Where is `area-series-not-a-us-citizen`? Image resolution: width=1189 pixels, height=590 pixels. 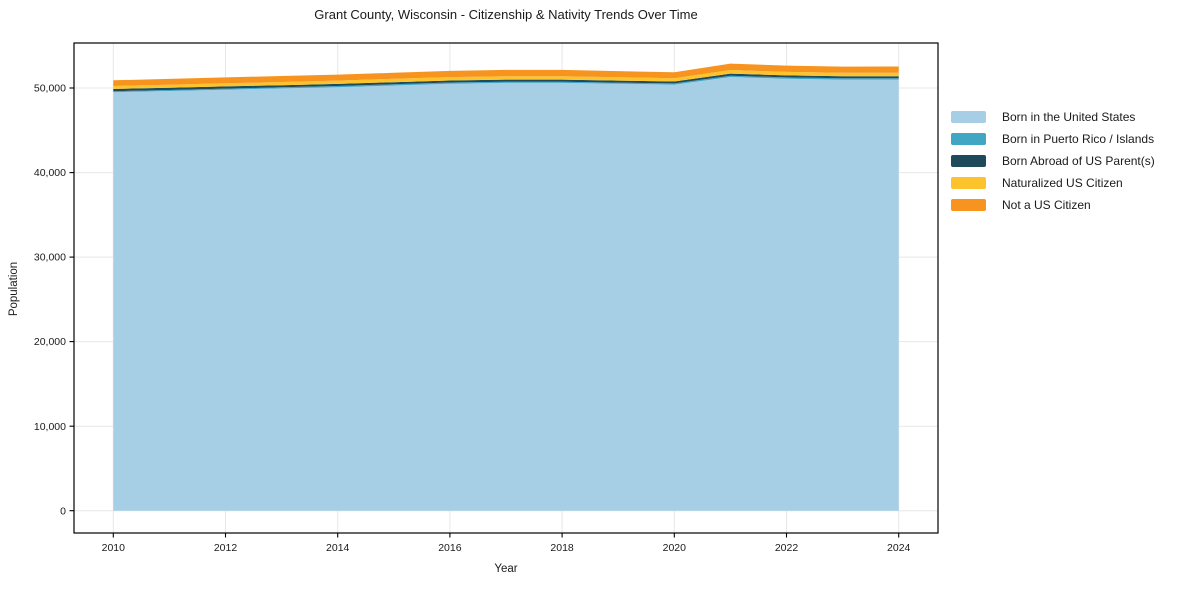 area-series-not-a-us-citizen is located at coordinates (506, 74).